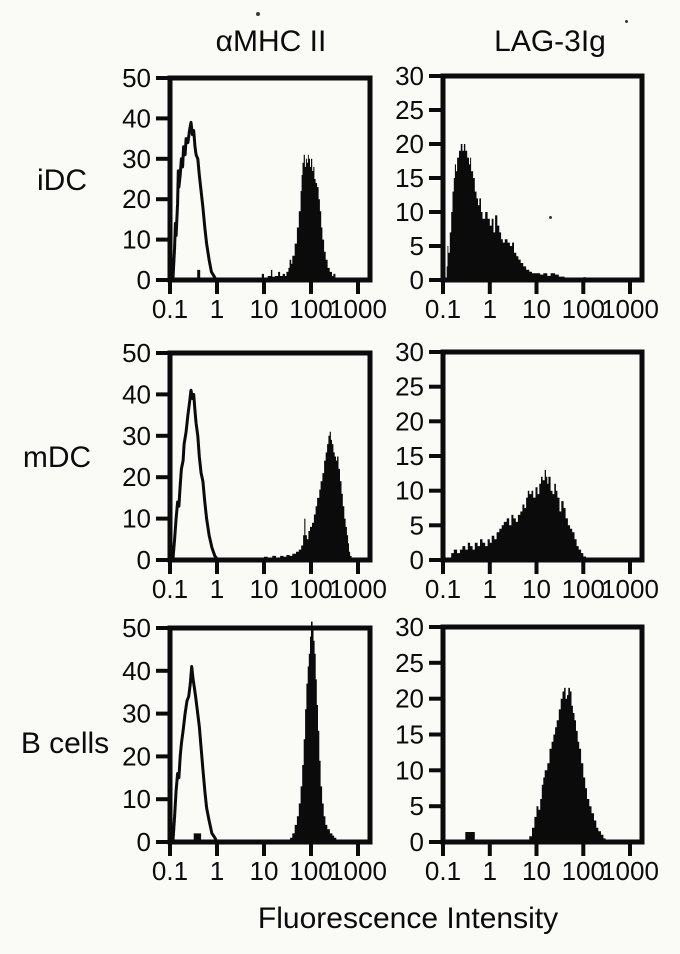 The width and height of the screenshot is (680, 954). Describe the element at coordinates (271, 41) in the screenshot. I see `column-header-amhc2: αMHC II` at that location.